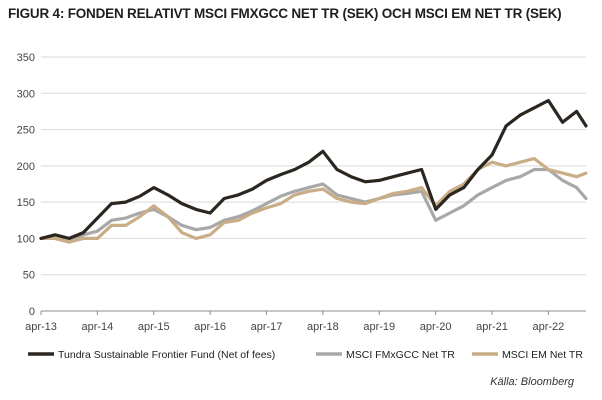 The image size is (602, 400). Describe the element at coordinates (154, 327) in the screenshot. I see `x-tick-label: apr-15` at that location.